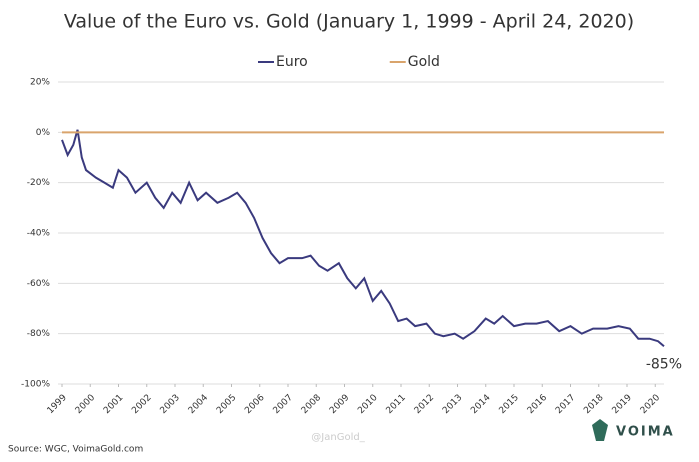 The height and width of the screenshot is (462, 699). I want to click on y-tick-label: -80%, so click(39, 334).